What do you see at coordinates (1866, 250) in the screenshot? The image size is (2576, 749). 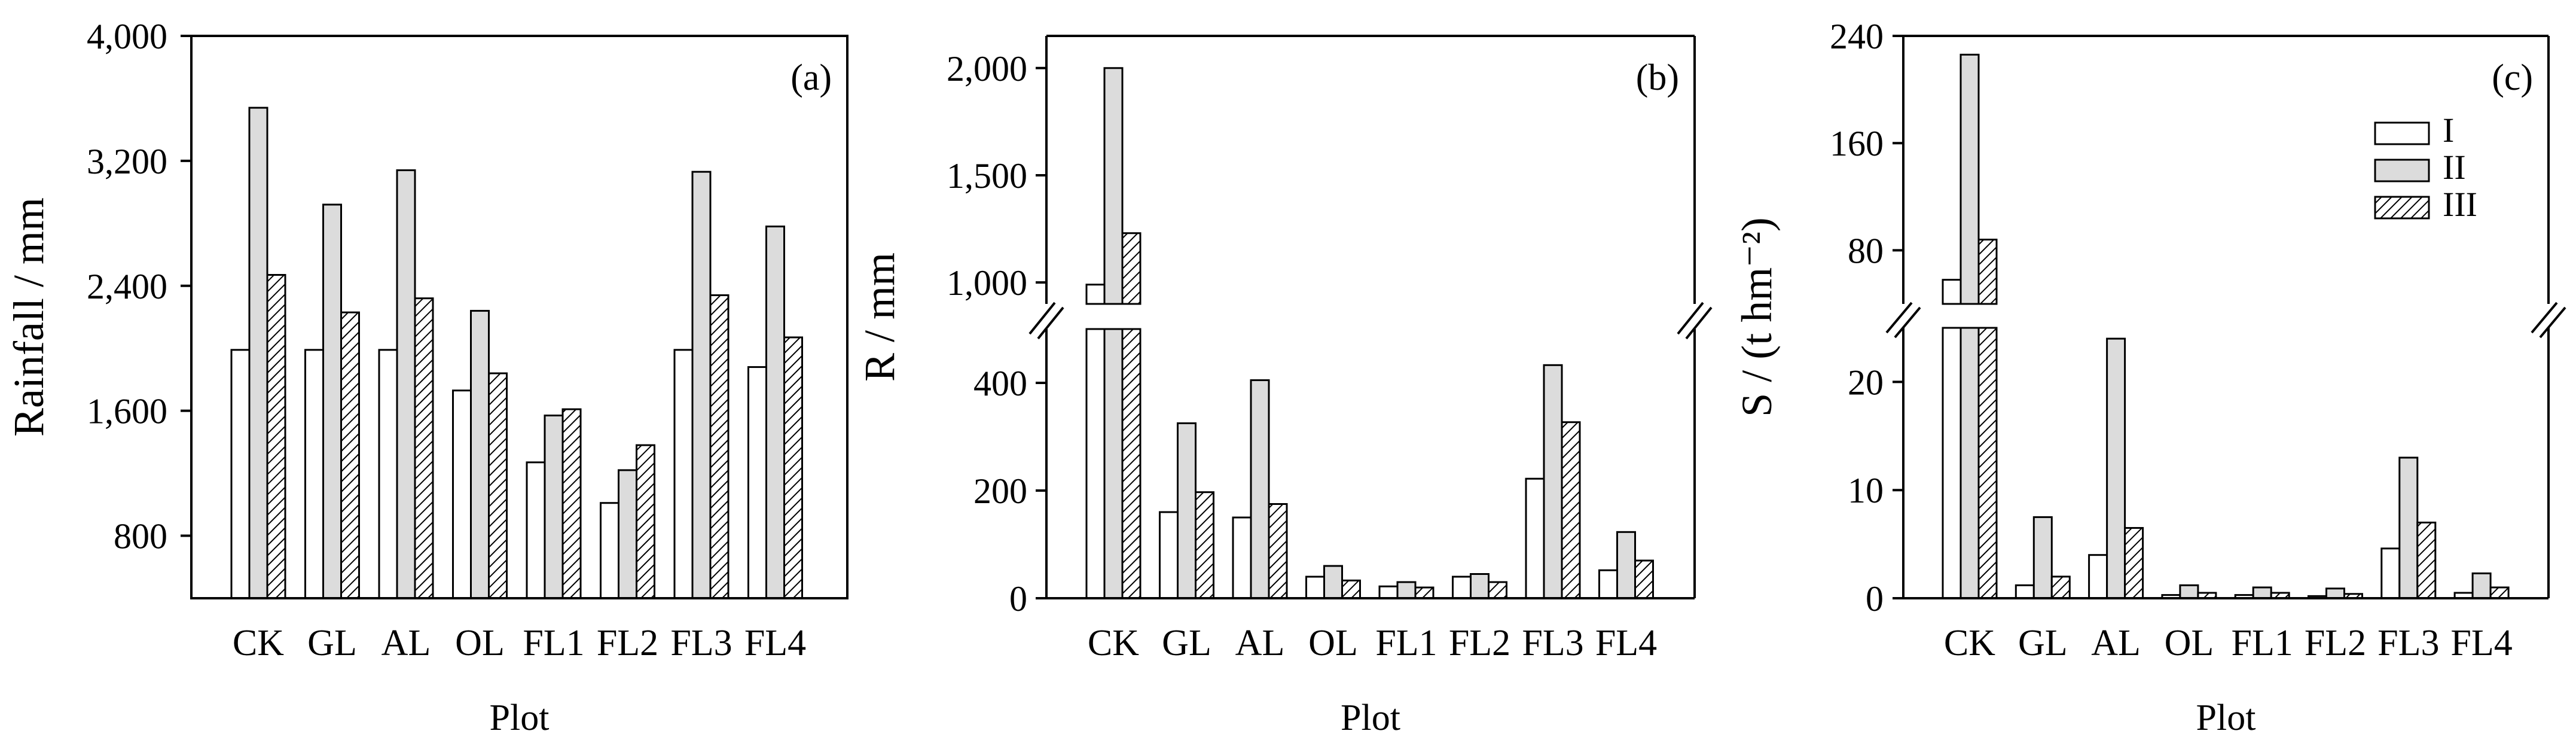 I see `y-tick-label-3: 80` at bounding box center [1866, 250].